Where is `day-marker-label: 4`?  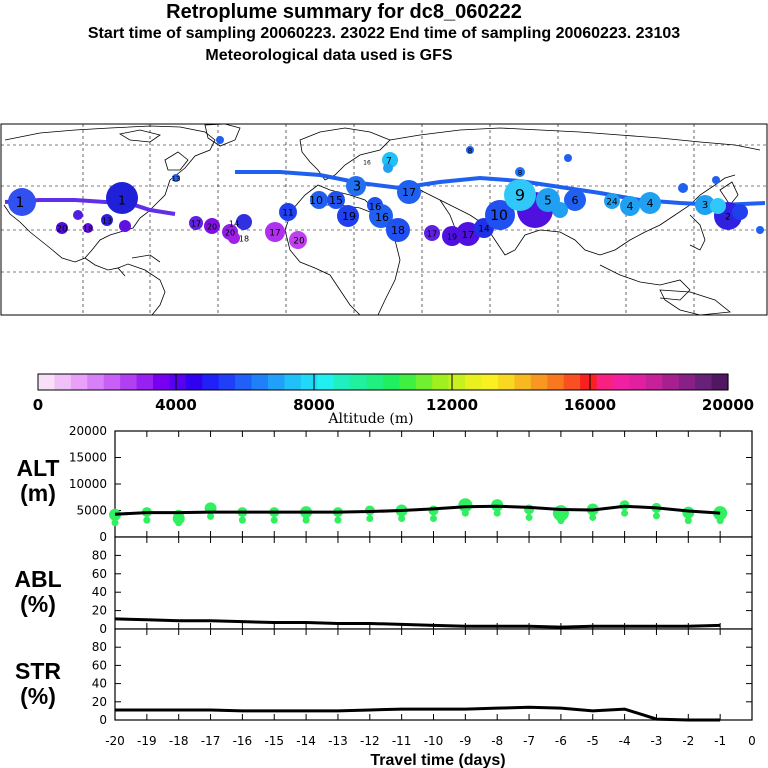 day-marker-label: 4 is located at coordinates (650, 203).